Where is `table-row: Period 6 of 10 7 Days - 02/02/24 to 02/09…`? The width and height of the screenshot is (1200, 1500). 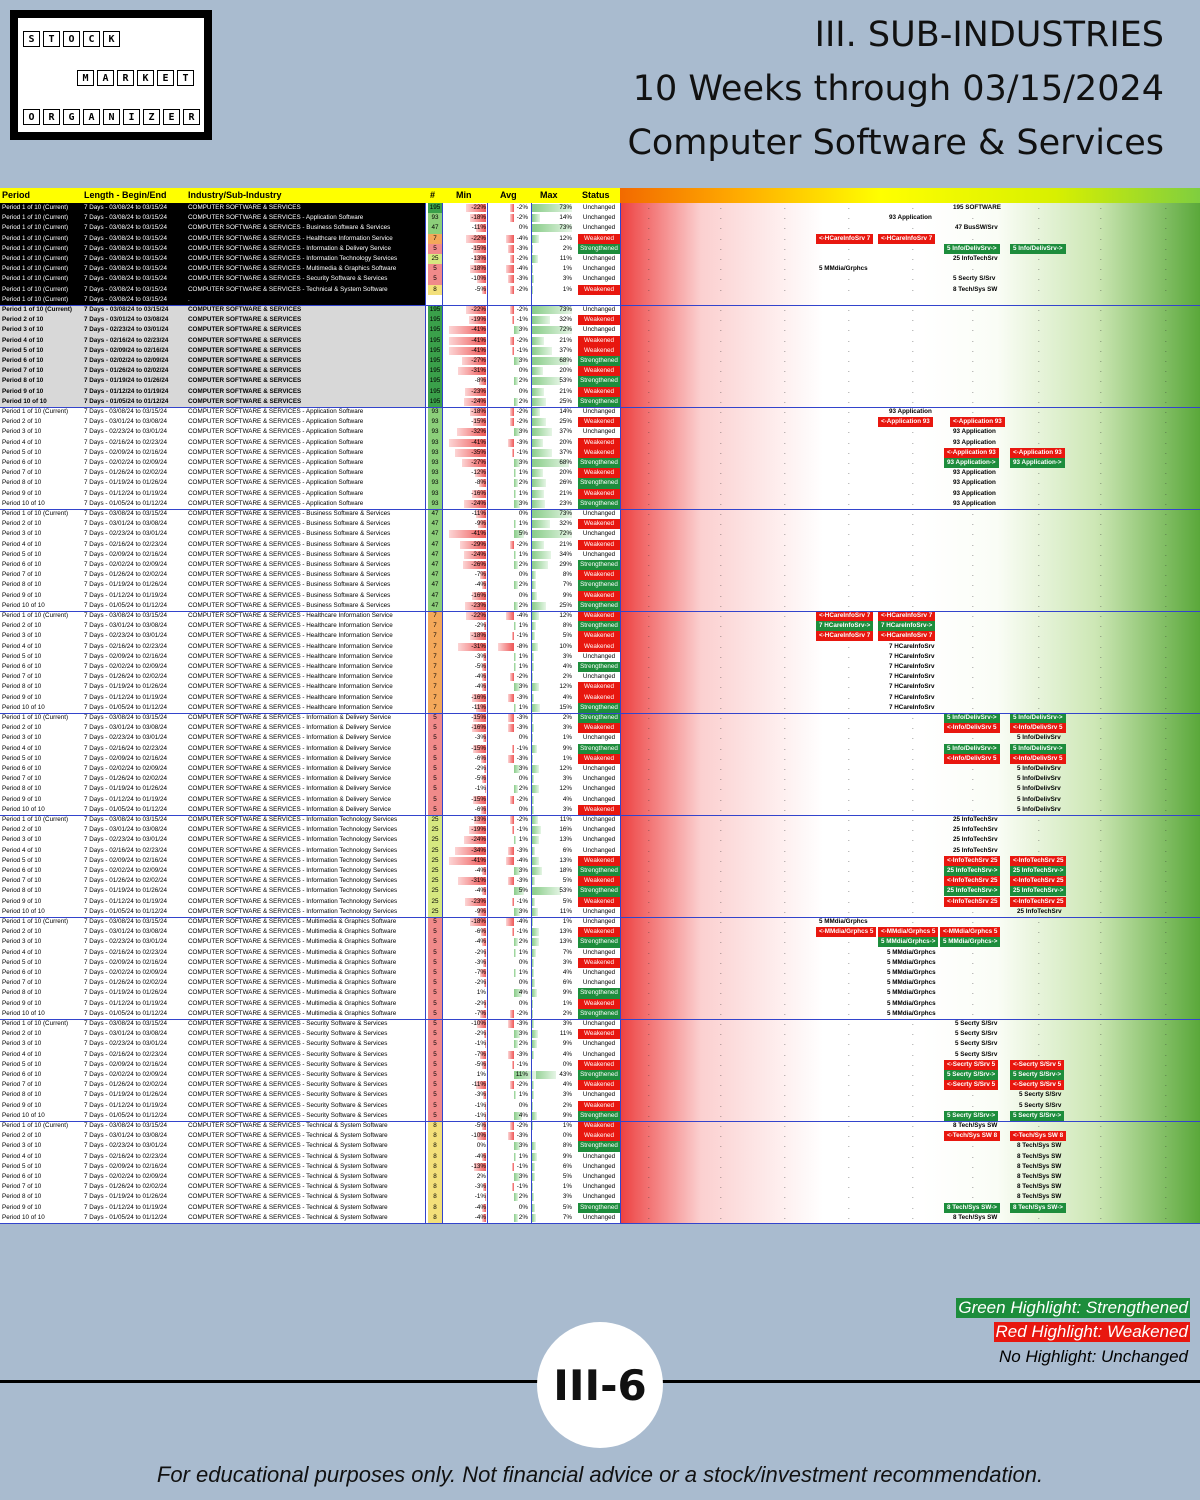 table-row: Period 6 of 10 7 Days - 02/02/24 to 02/09… is located at coordinates (600, 1075).